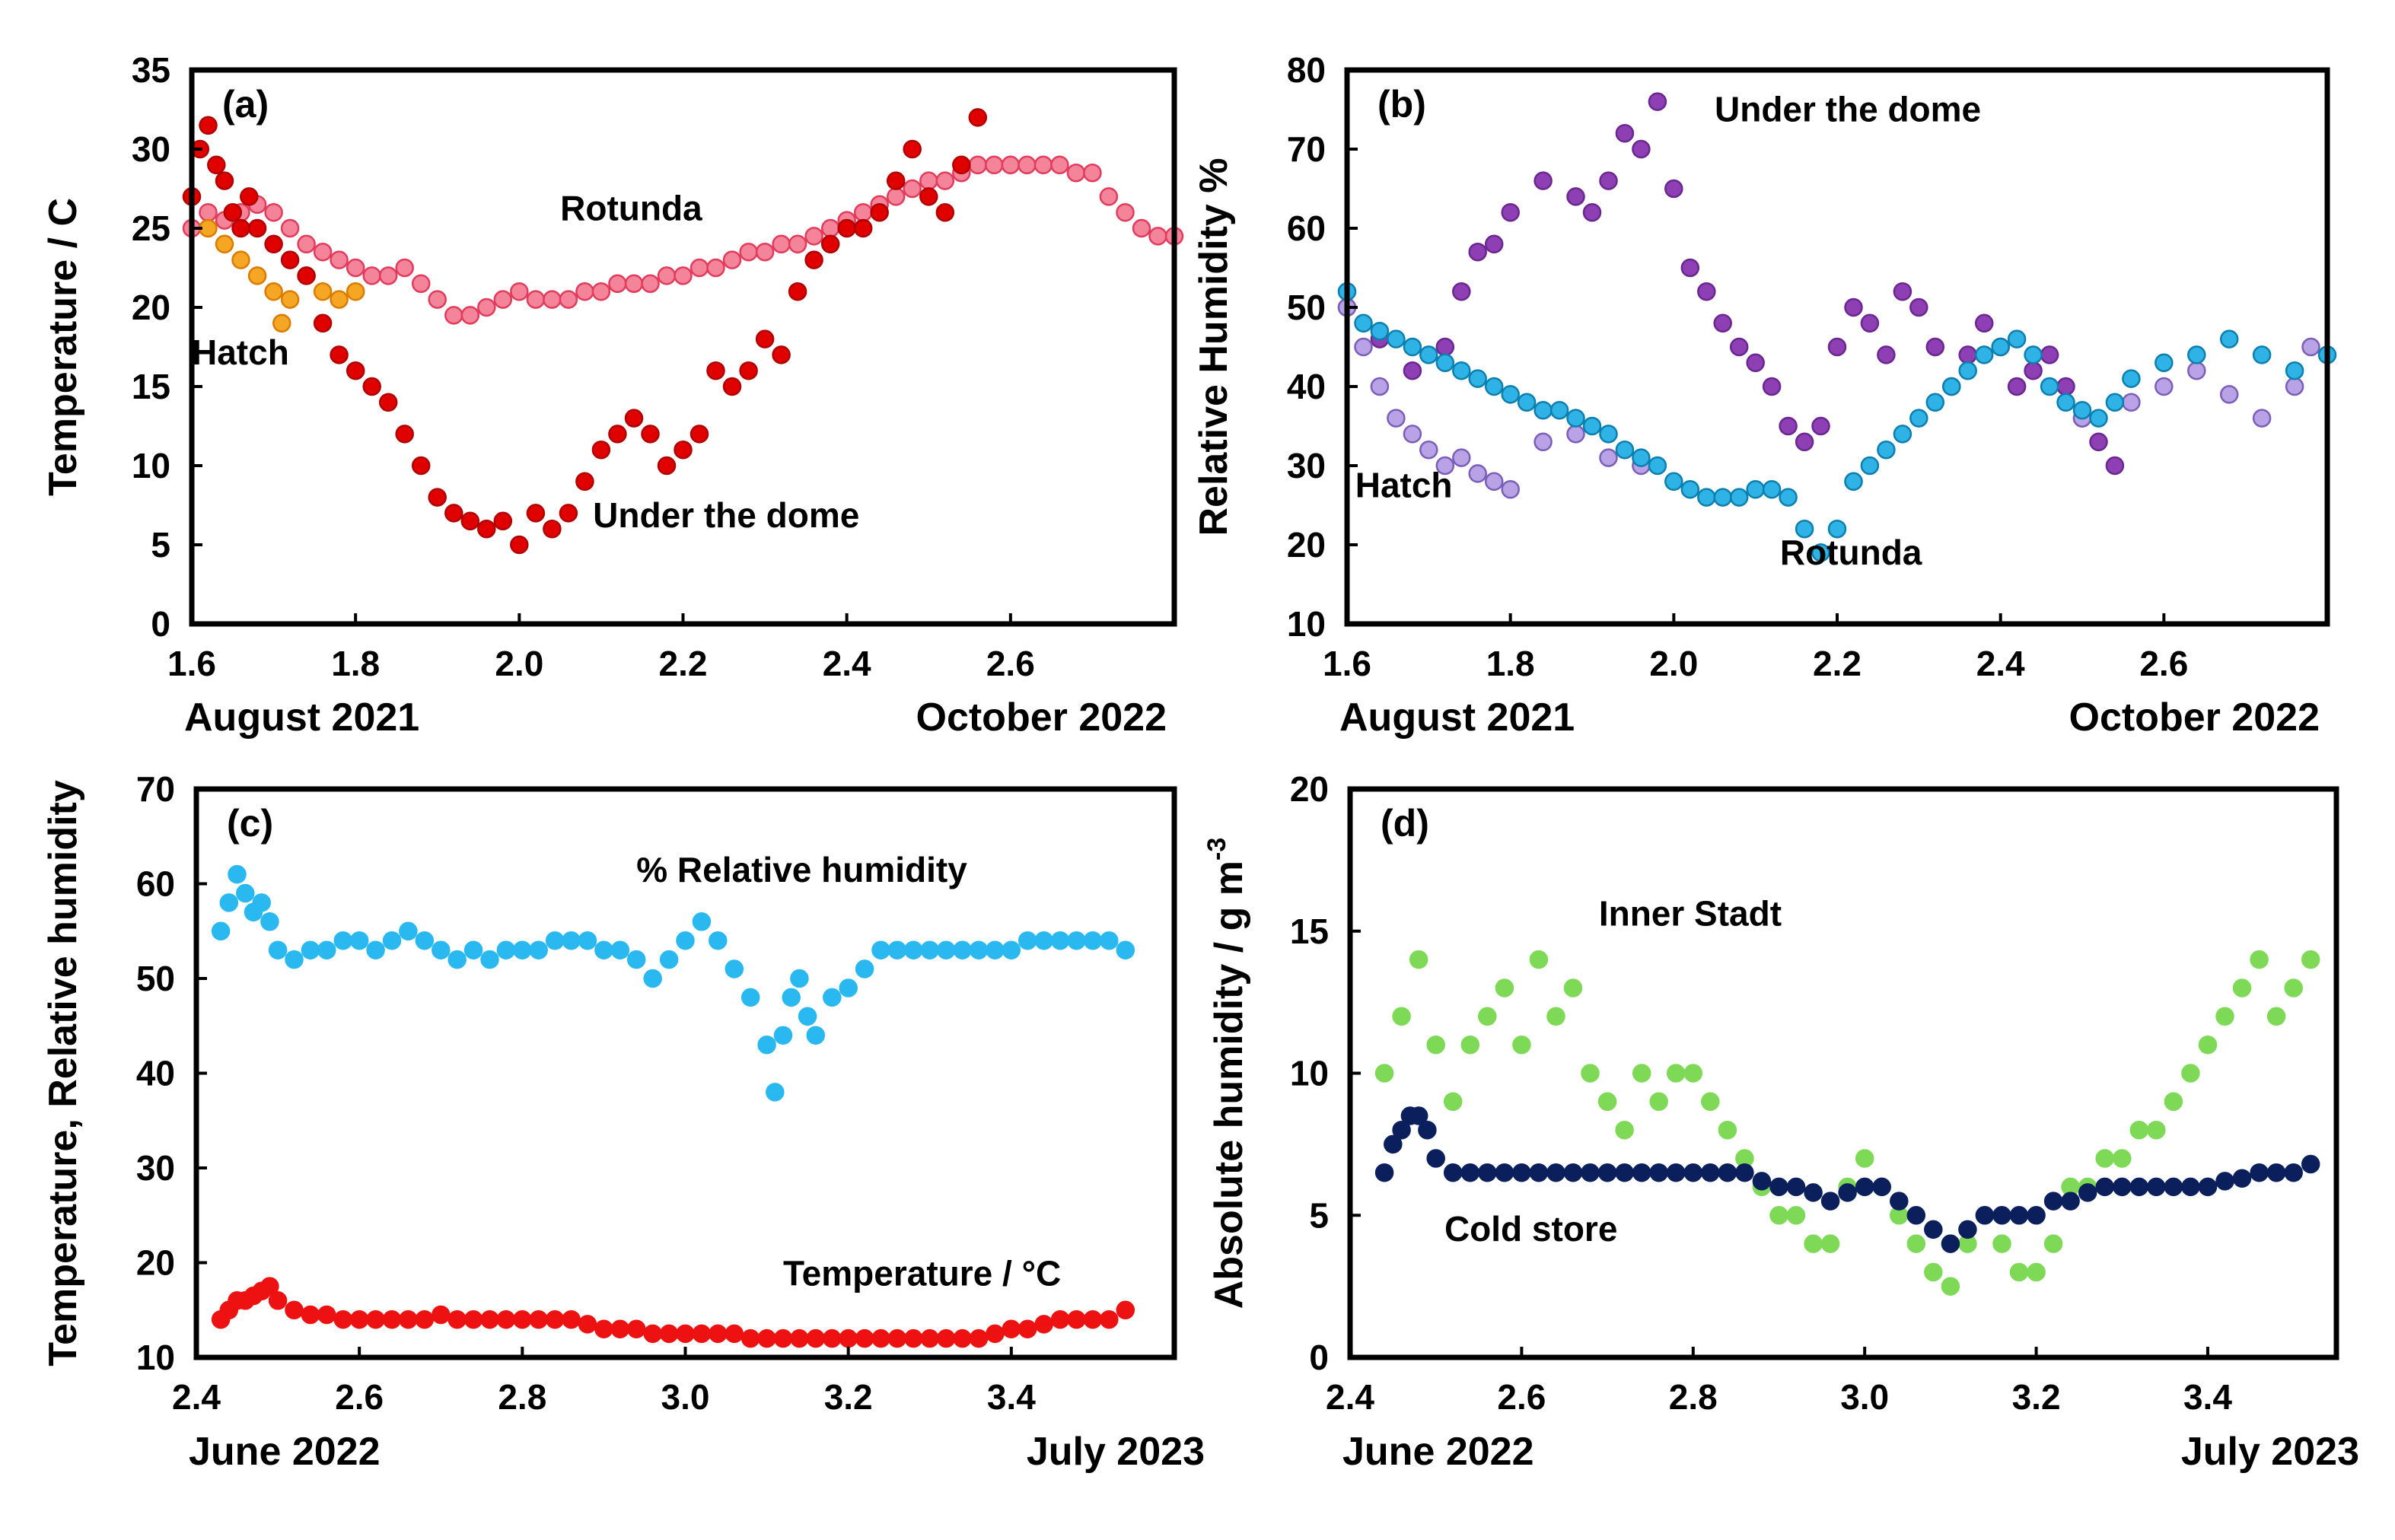  What do you see at coordinates (1306, 624) in the screenshot?
I see `y-tick-label: 10` at bounding box center [1306, 624].